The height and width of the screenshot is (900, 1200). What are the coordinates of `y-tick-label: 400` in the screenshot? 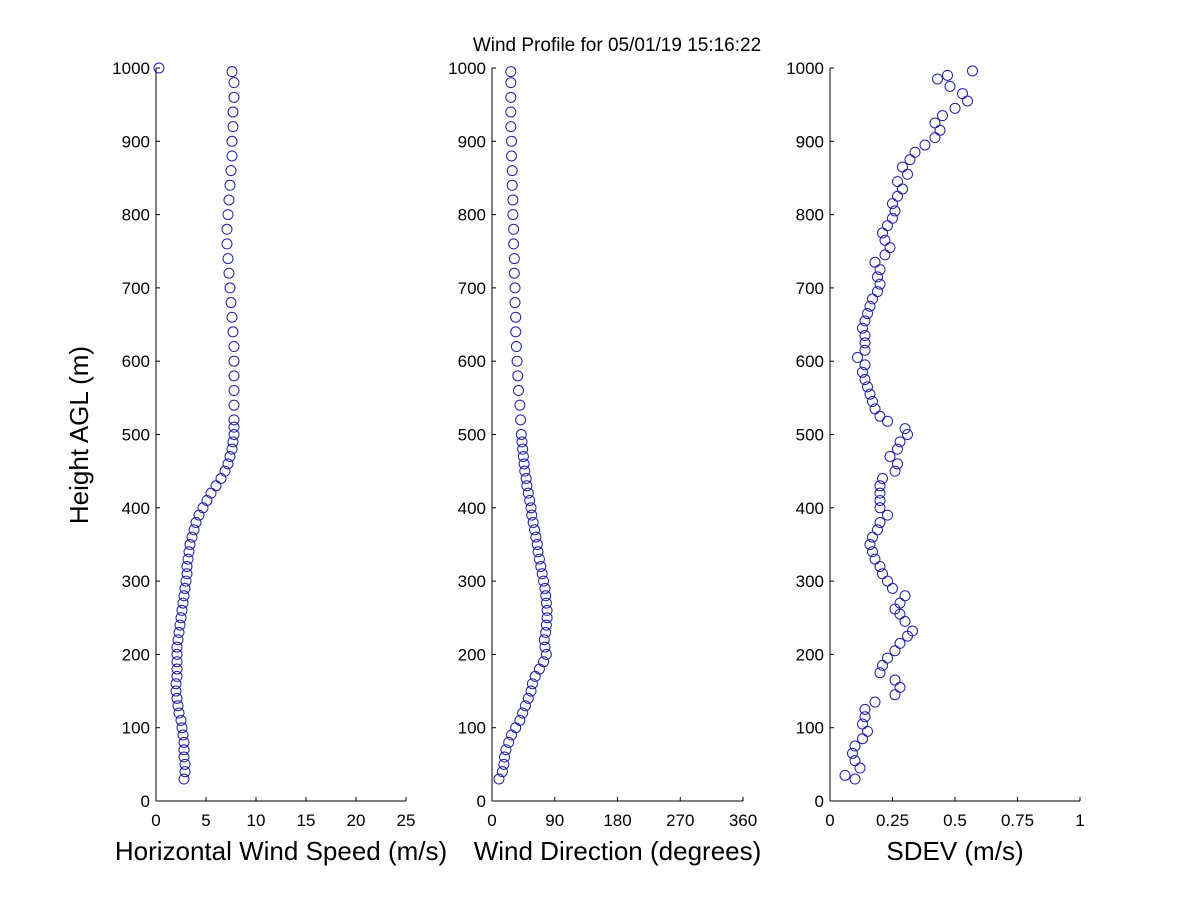 It's located at (810, 508).